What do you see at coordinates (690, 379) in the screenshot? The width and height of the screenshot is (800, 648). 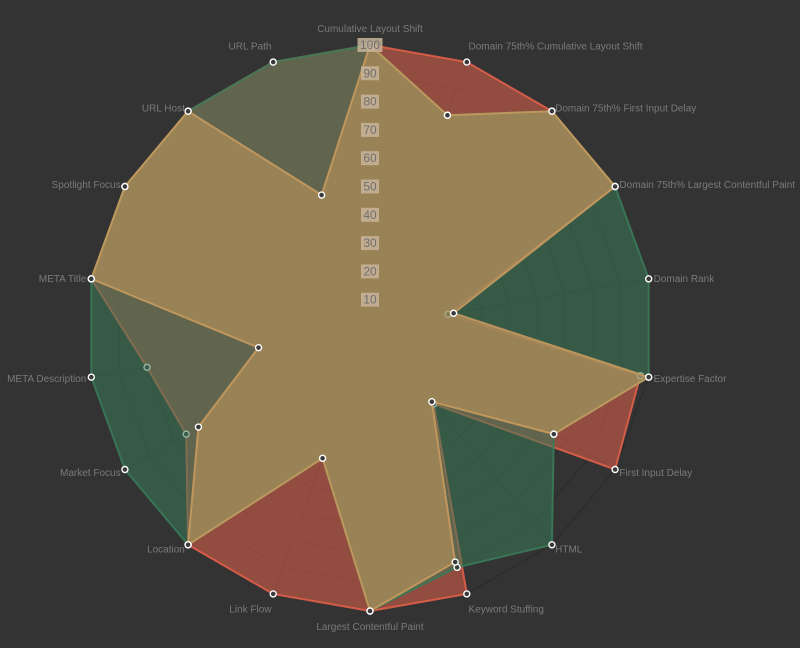 I see `axis-label: Expertise Factor` at bounding box center [690, 379].